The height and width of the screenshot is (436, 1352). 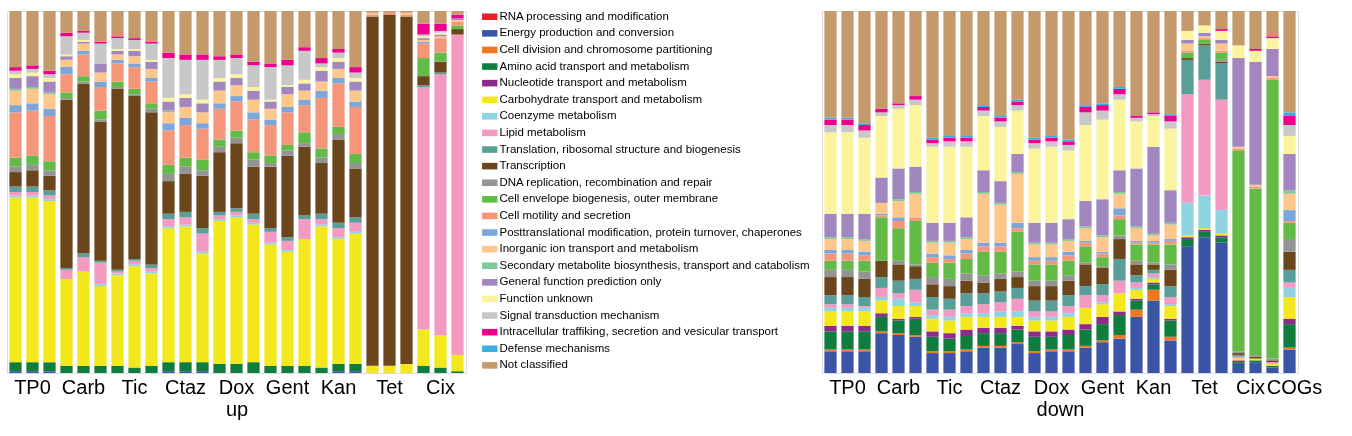 What do you see at coordinates (594, 65) in the screenshot?
I see `legend-label: Amino acid transport and metabolism` at bounding box center [594, 65].